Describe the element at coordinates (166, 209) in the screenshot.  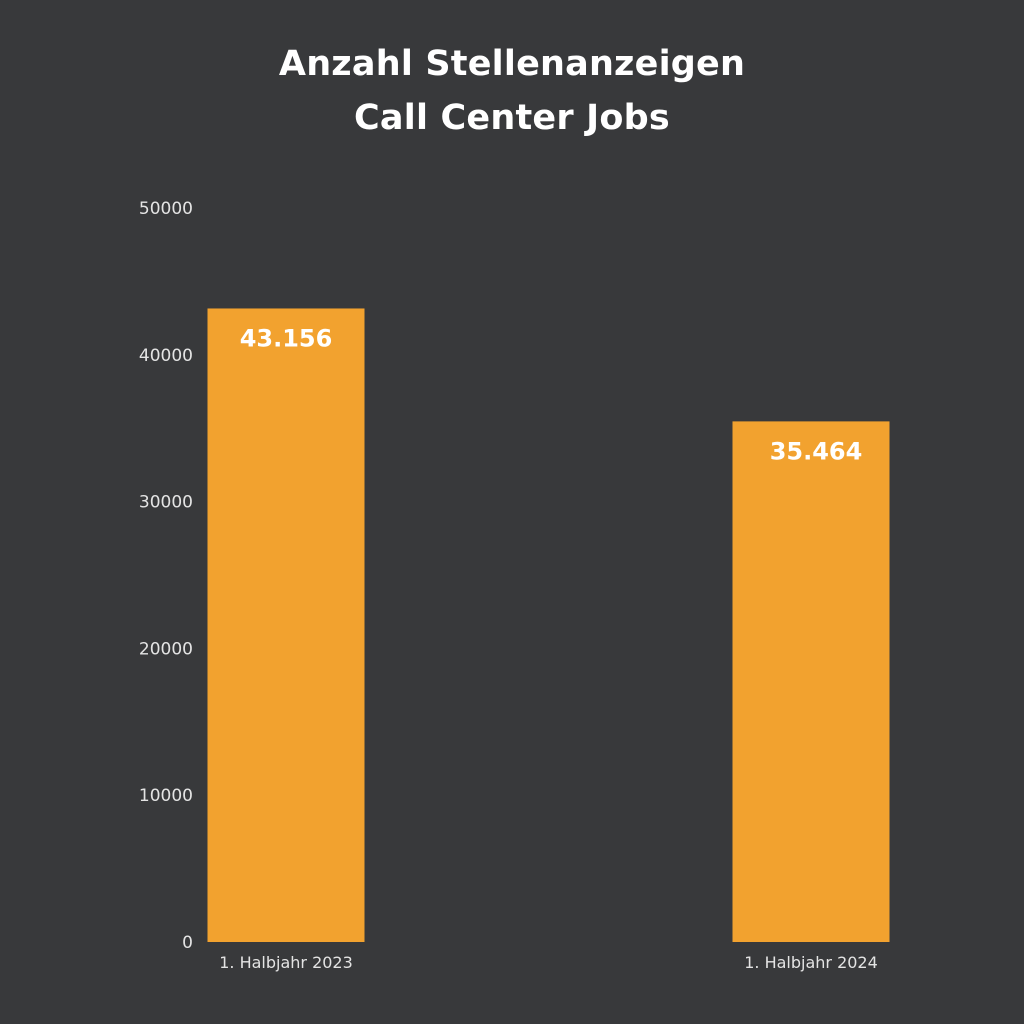
I see `y-tick-label: 50000` at that location.